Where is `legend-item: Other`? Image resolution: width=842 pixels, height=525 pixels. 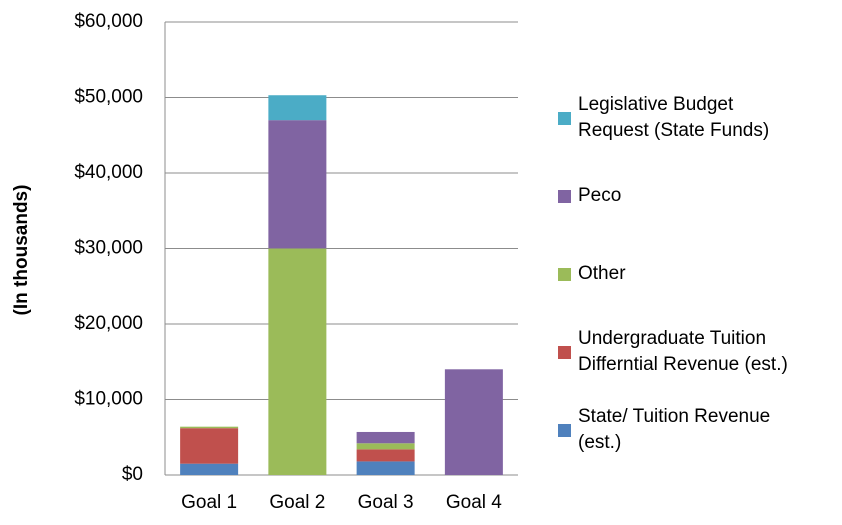
legend-item: Other is located at coordinates (678, 274).